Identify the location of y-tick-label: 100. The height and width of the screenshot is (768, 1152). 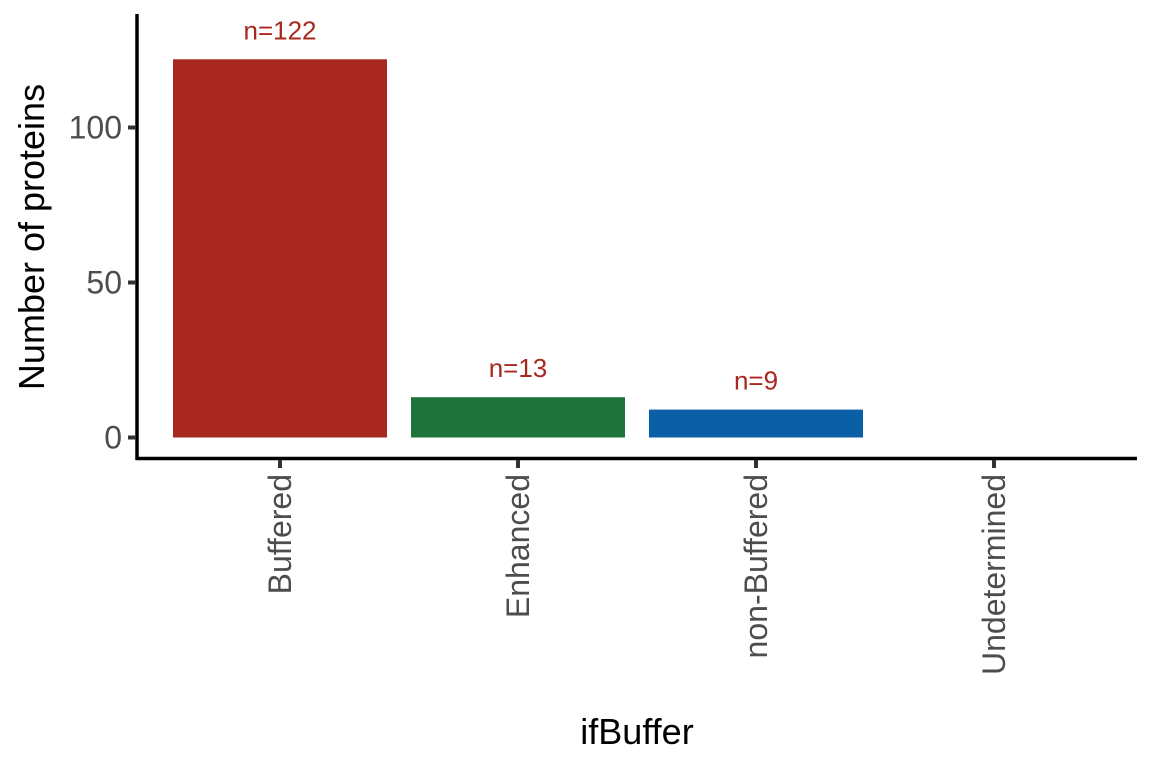
(95, 128).